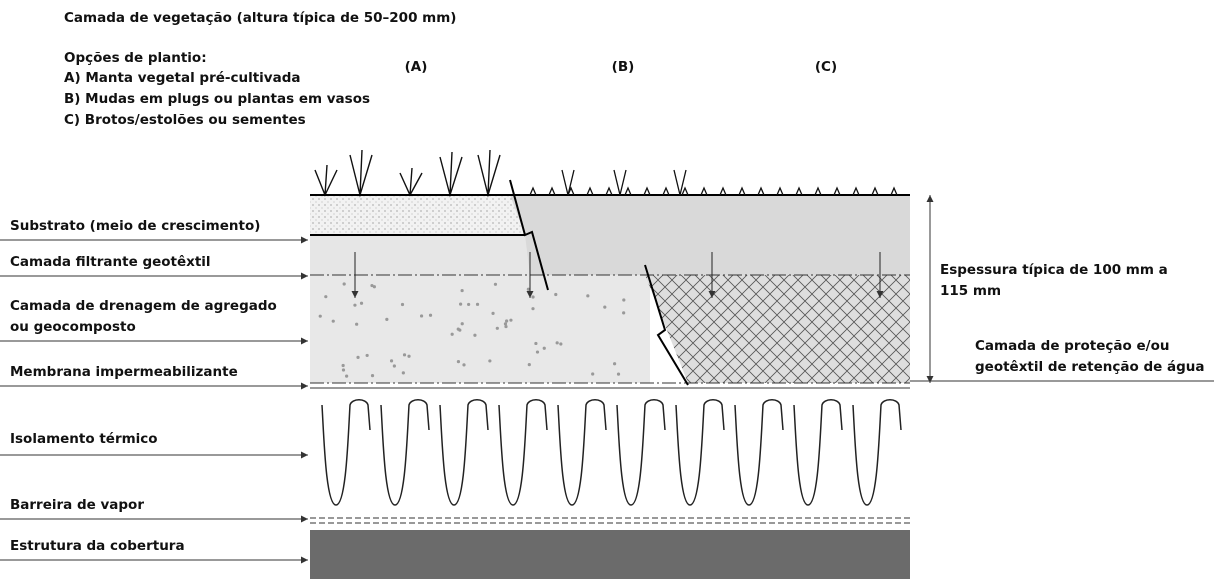  I want to click on substrate-bc, so click(710, 235).